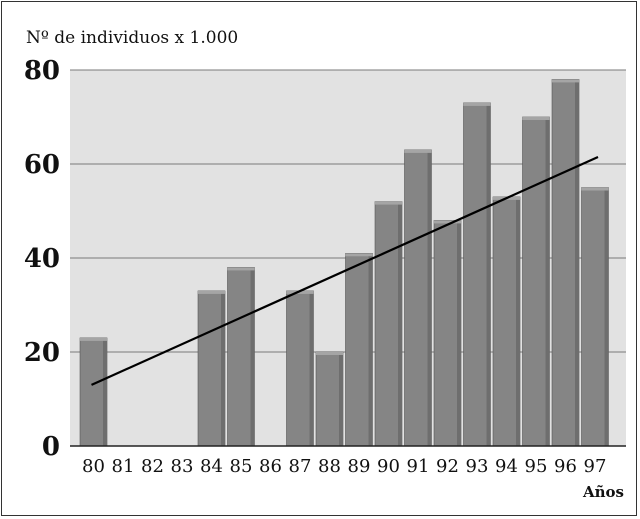 The height and width of the screenshot is (519, 640). Describe the element at coordinates (123, 466) in the screenshot. I see `x-tick-label: 81` at that location.